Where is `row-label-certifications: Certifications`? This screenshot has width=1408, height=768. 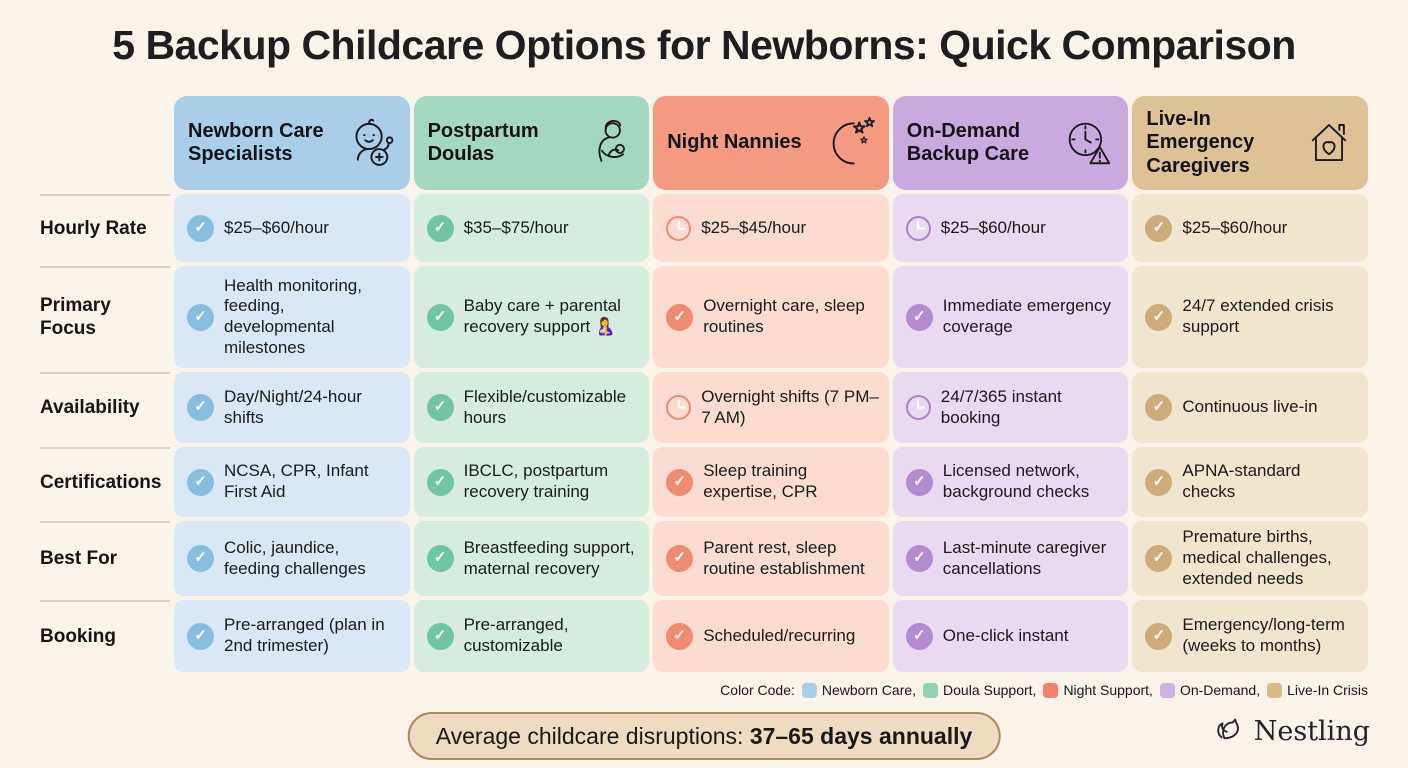 row-label-certifications: Certifications is located at coordinates (105, 482).